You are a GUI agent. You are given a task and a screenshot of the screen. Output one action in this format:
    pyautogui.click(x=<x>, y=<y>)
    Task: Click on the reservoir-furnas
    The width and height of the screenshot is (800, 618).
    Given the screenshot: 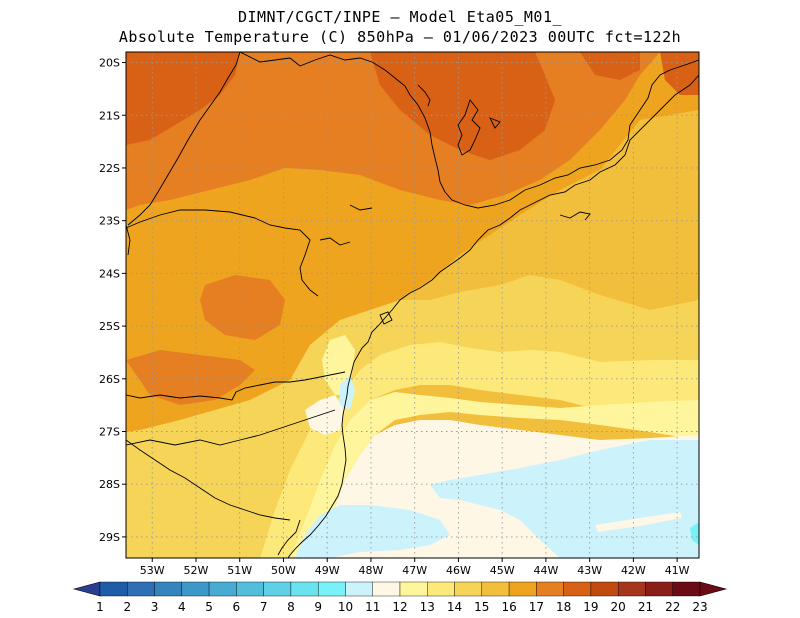 What is the action you would take?
    pyautogui.click(x=469, y=127)
    